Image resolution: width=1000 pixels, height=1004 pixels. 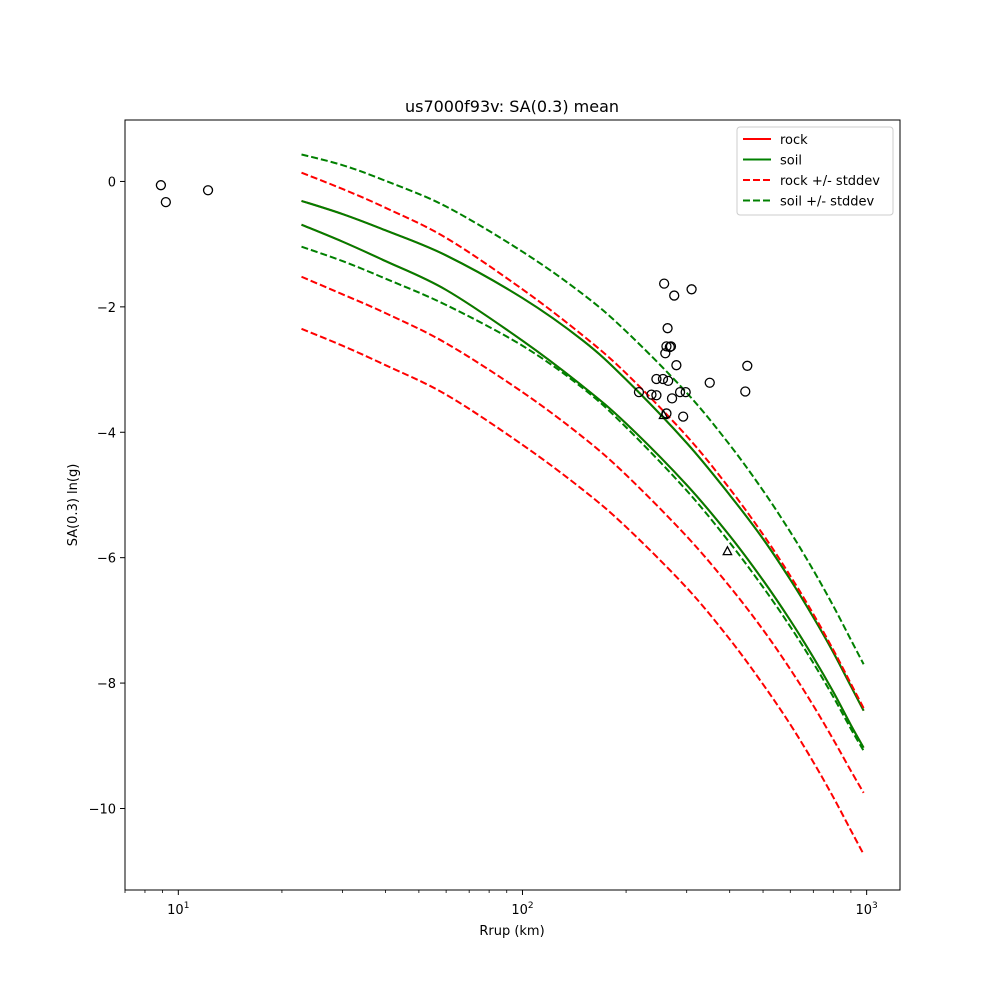 I want to click on legend-label: rock, so click(x=794, y=140).